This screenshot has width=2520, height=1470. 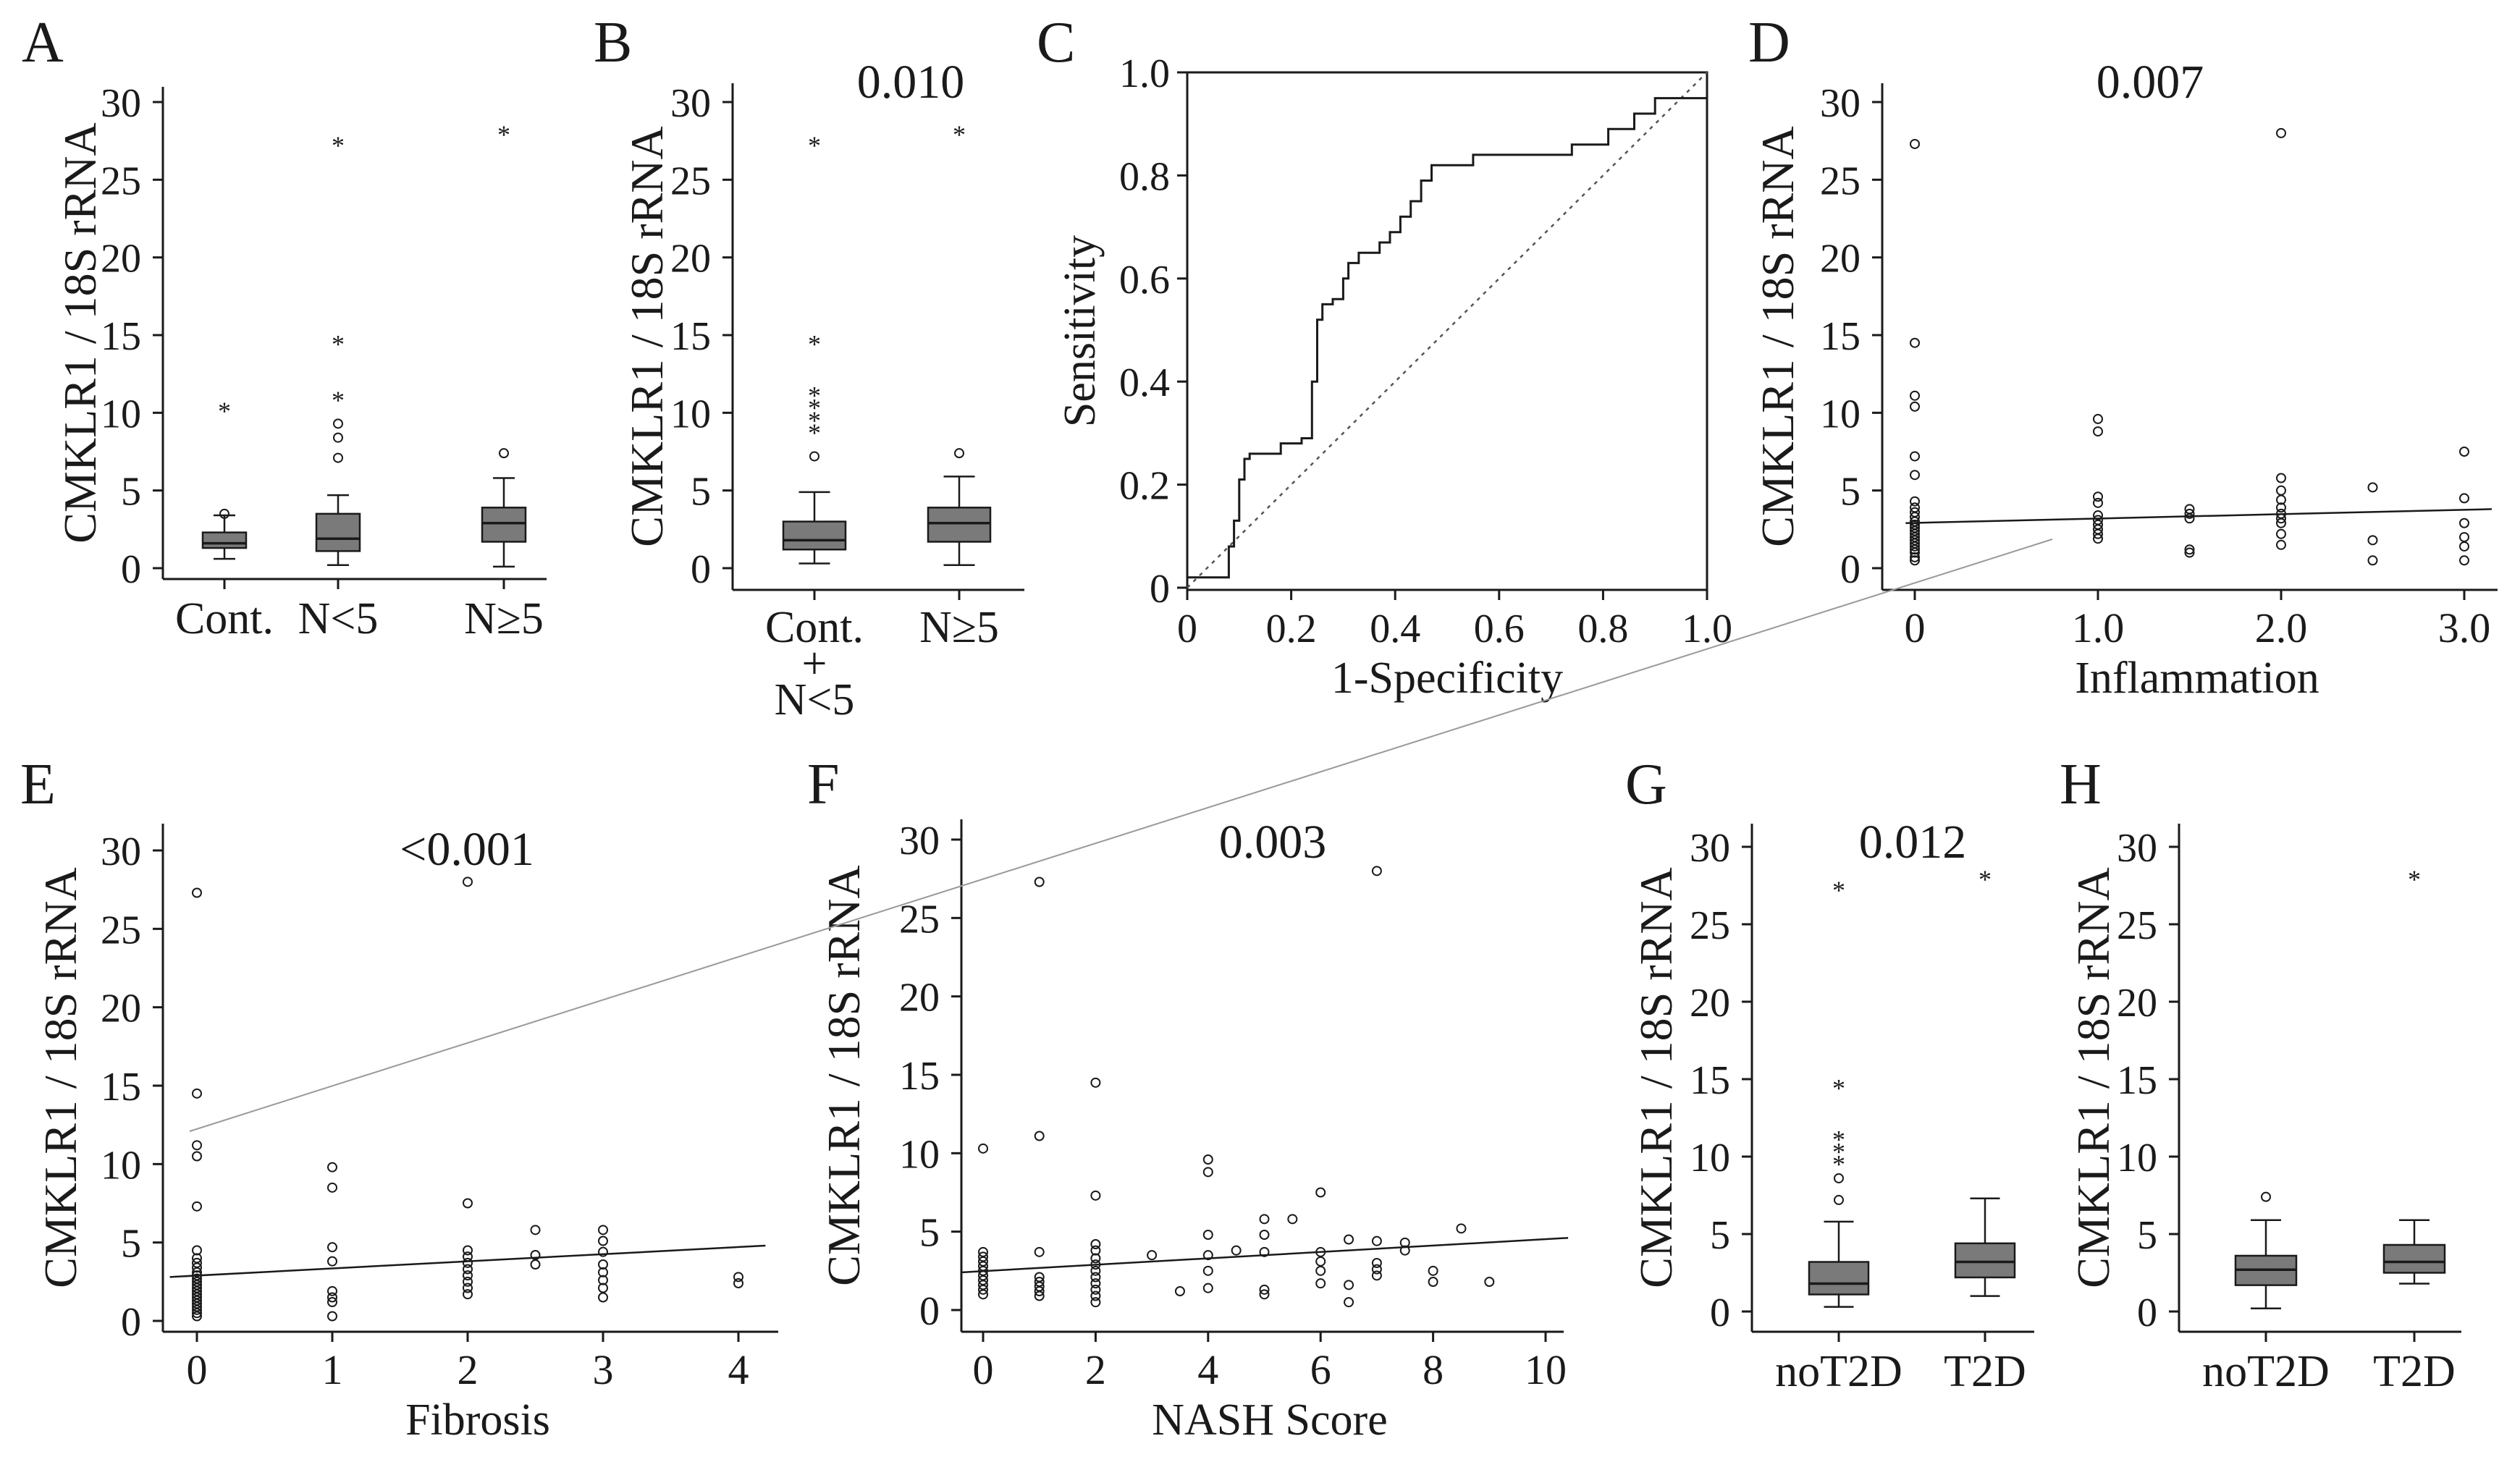 What do you see at coordinates (224, 618) in the screenshot?
I see `x-tick-label: Cont.` at bounding box center [224, 618].